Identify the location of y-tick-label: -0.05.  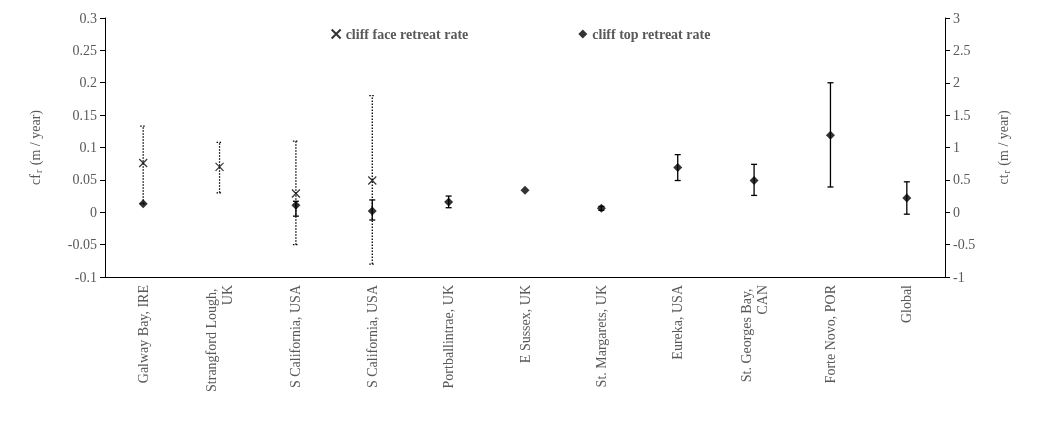
(82, 245).